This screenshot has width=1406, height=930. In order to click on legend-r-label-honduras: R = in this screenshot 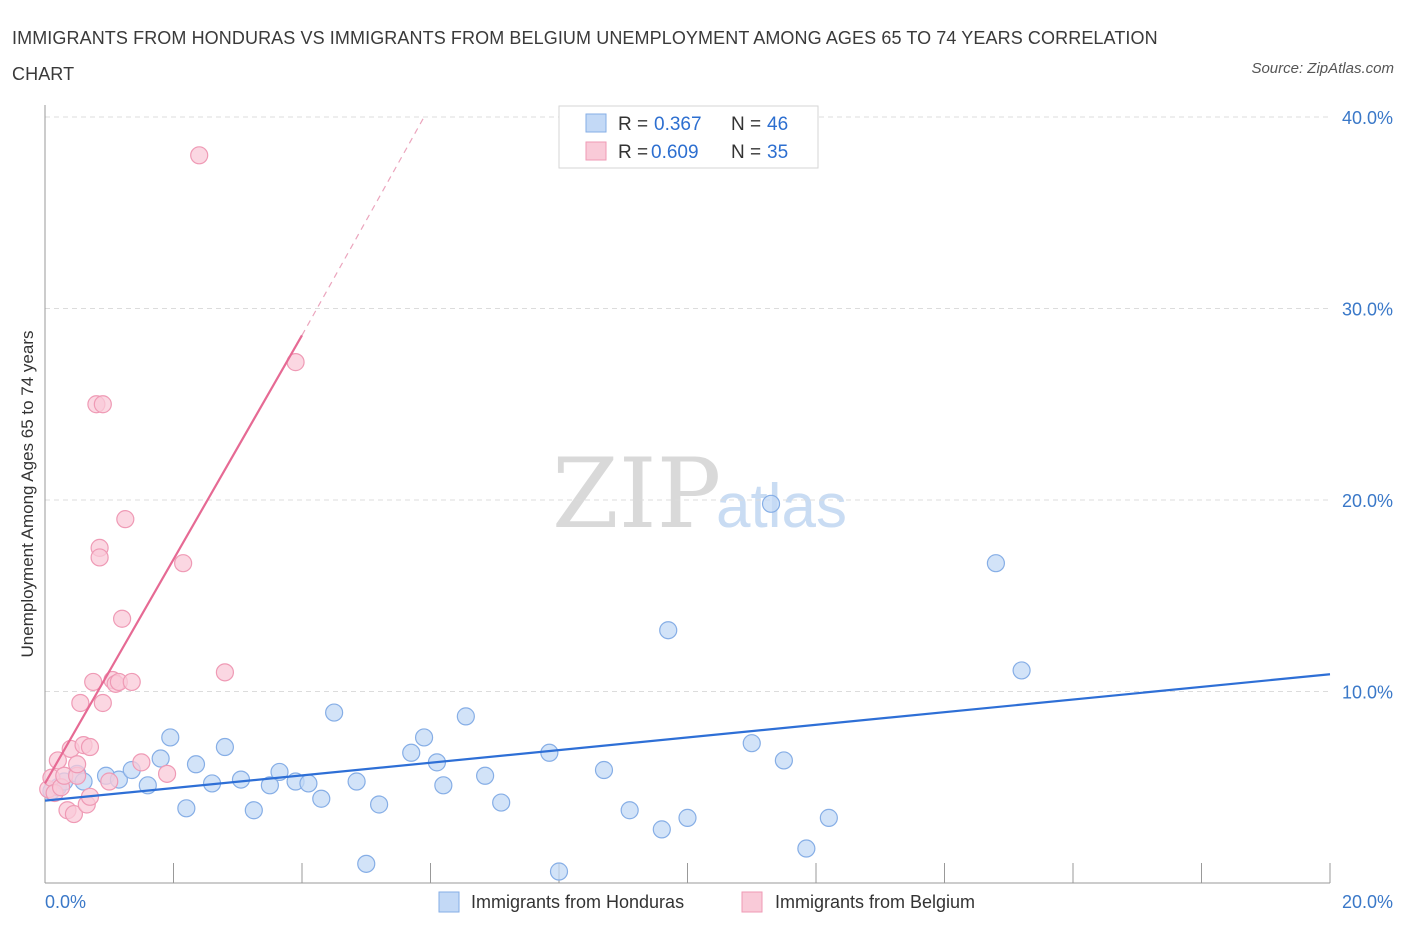, I will do `click(633, 124)`.